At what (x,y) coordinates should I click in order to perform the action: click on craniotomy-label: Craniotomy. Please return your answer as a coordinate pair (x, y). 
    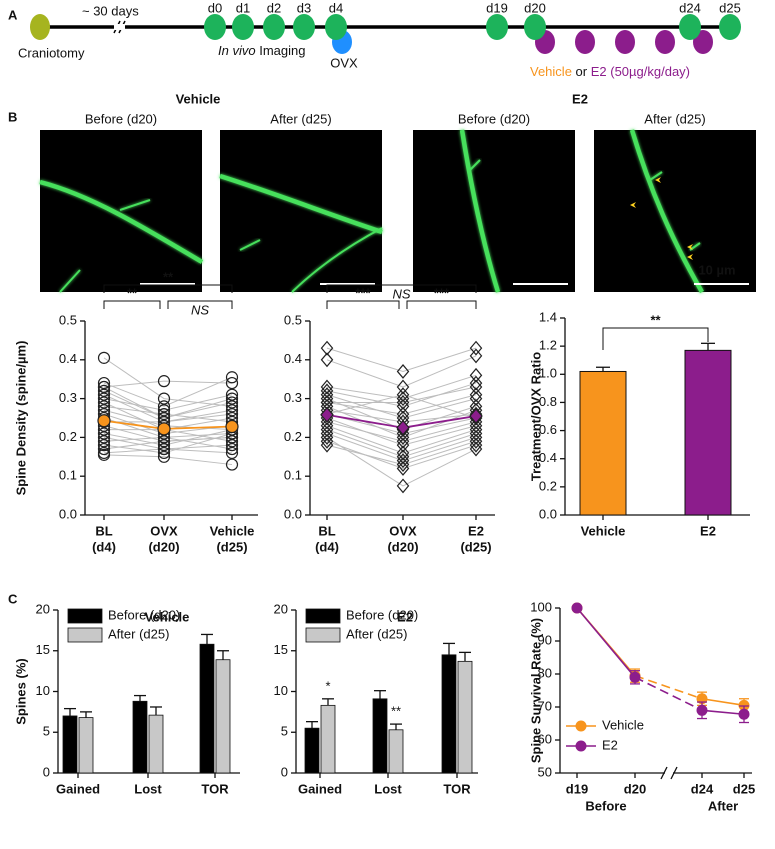
    Looking at the image, I should click on (51, 52).